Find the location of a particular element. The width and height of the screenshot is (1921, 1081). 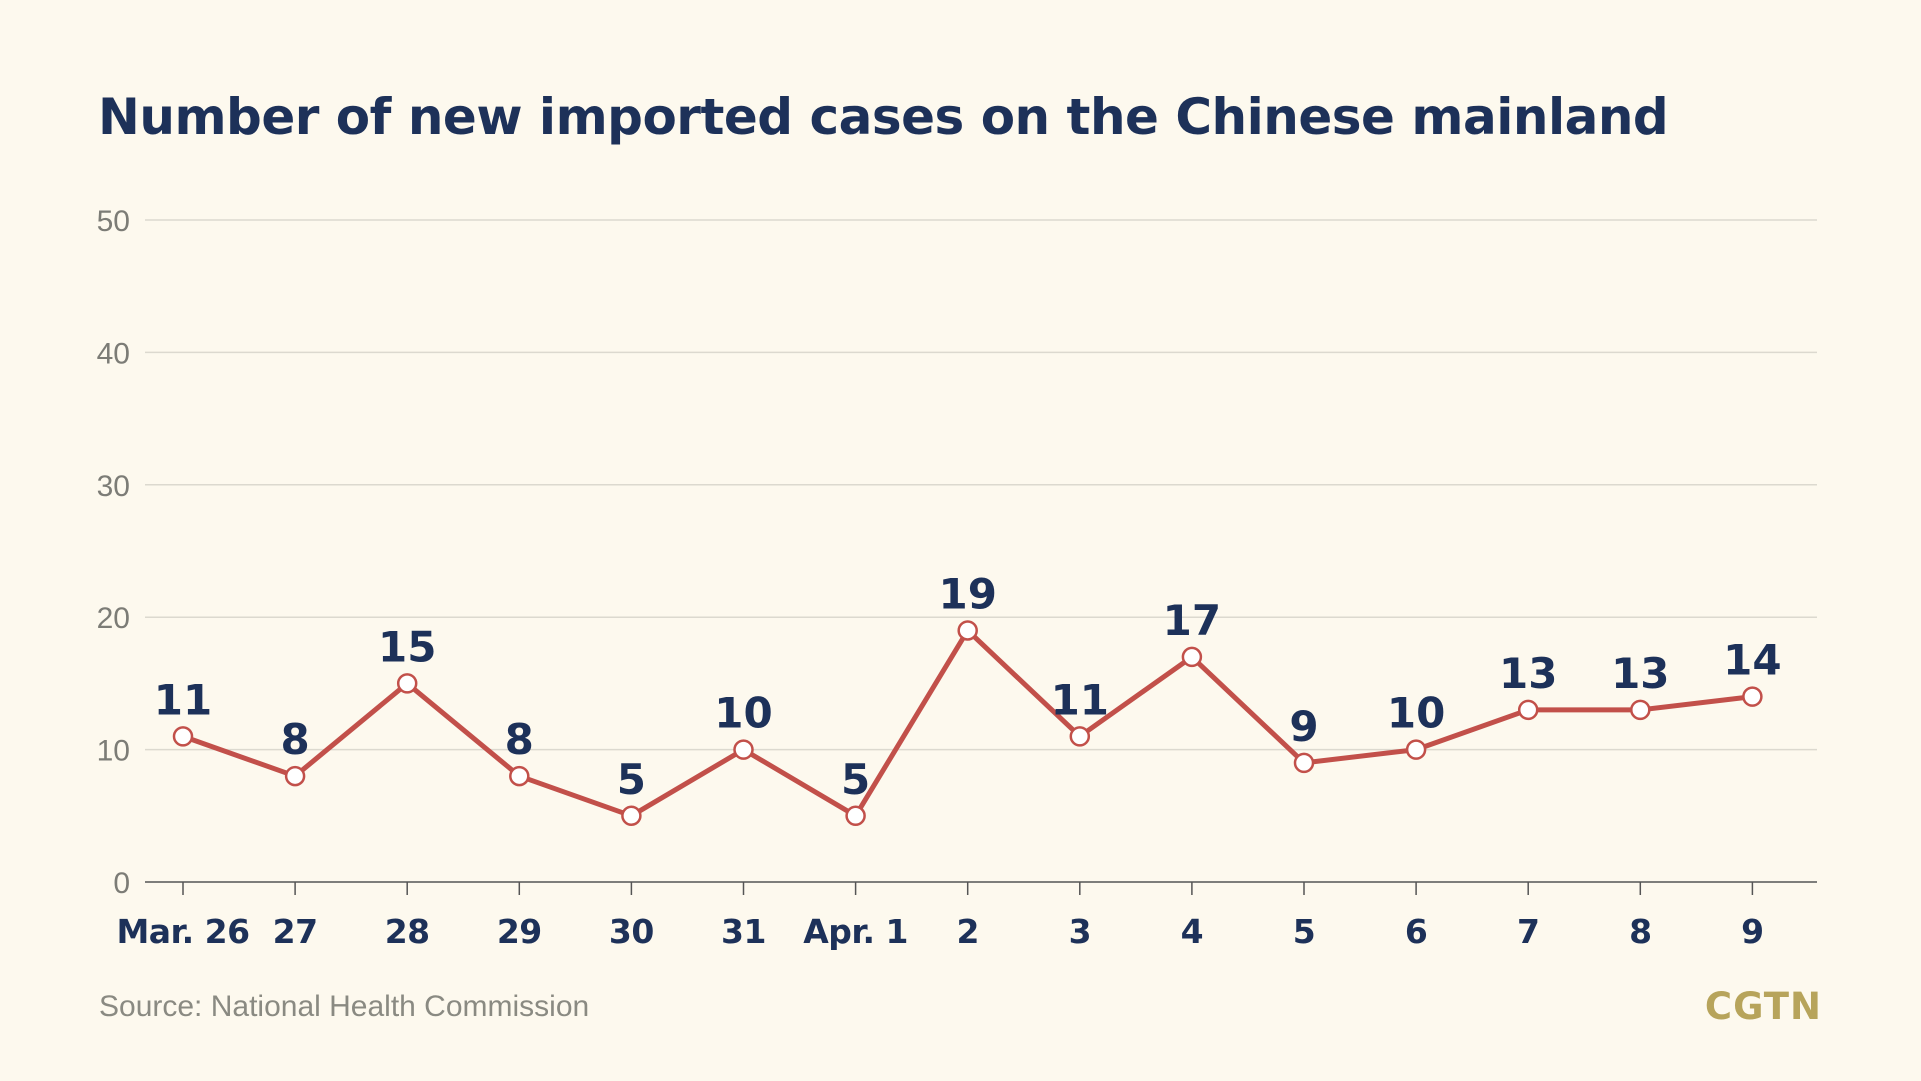

cgtn-logo: CGTN is located at coordinates (1763, 1006).